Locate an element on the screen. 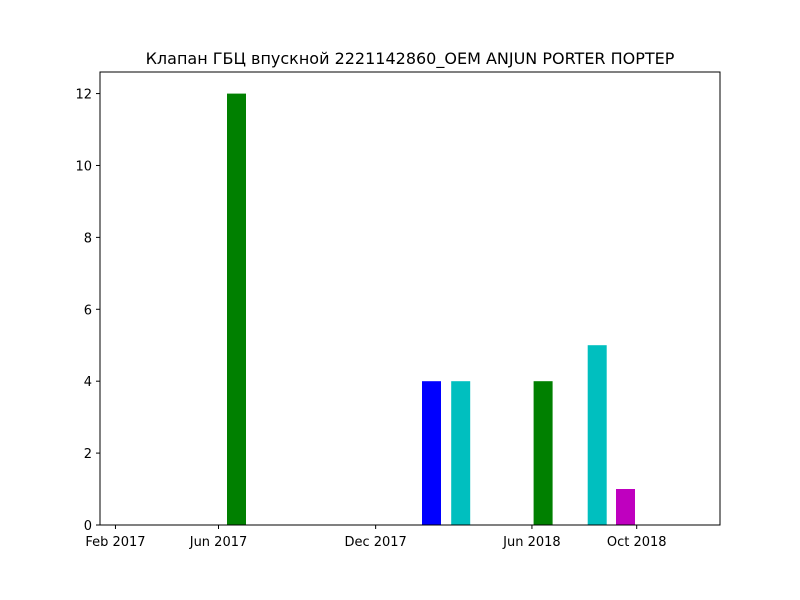 The width and height of the screenshot is (800, 600). x-tick-label: Jun 2017 is located at coordinates (218, 542).